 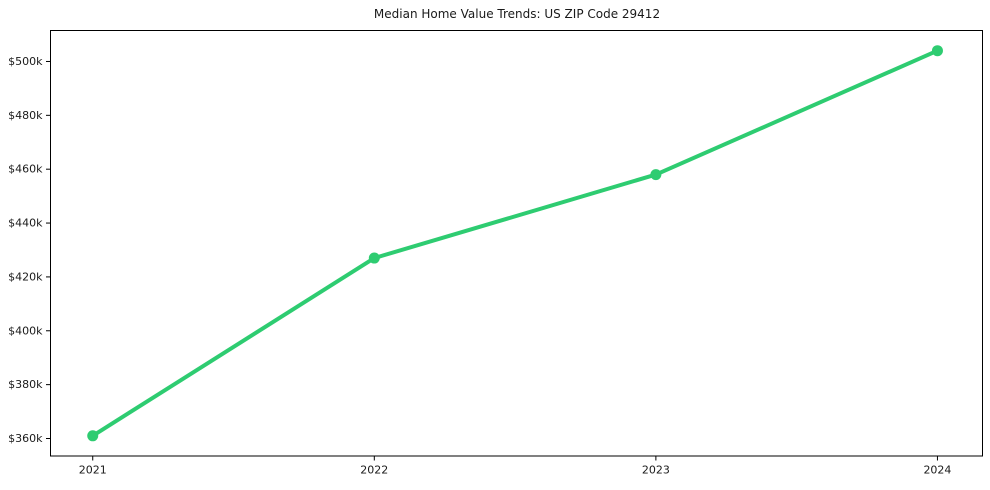 I want to click on y-tick-label: $440k, so click(x=25, y=223).